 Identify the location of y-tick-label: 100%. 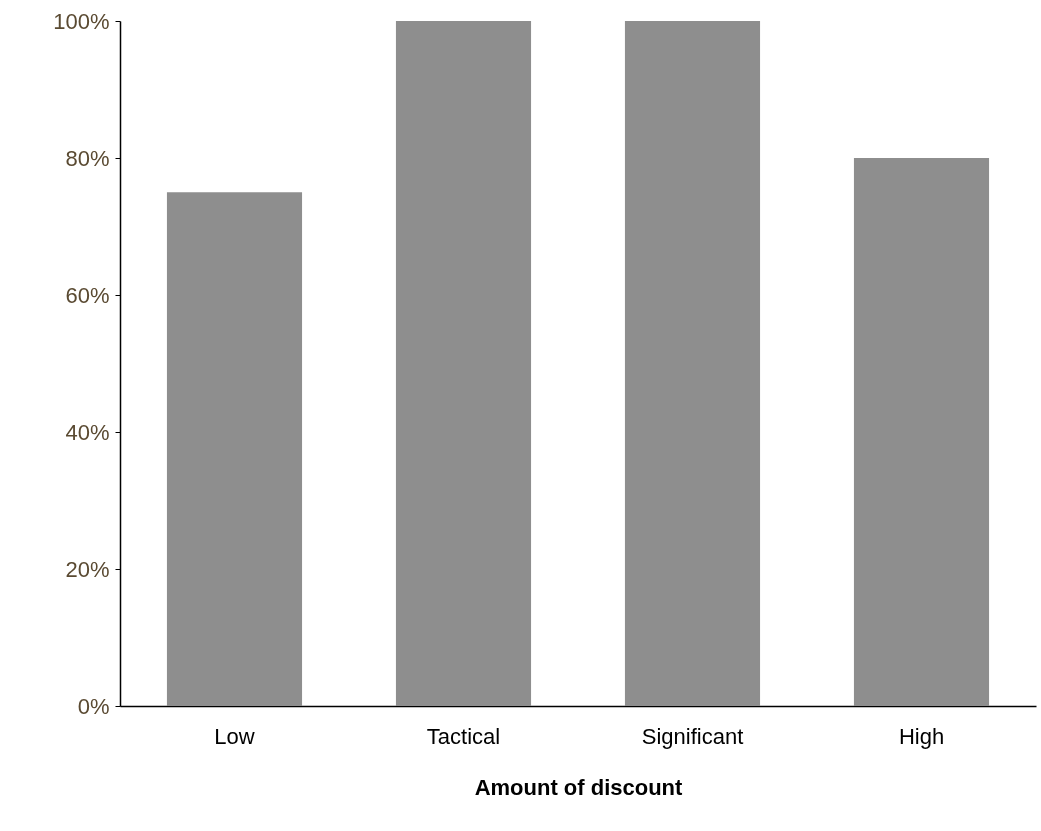
(81, 21).